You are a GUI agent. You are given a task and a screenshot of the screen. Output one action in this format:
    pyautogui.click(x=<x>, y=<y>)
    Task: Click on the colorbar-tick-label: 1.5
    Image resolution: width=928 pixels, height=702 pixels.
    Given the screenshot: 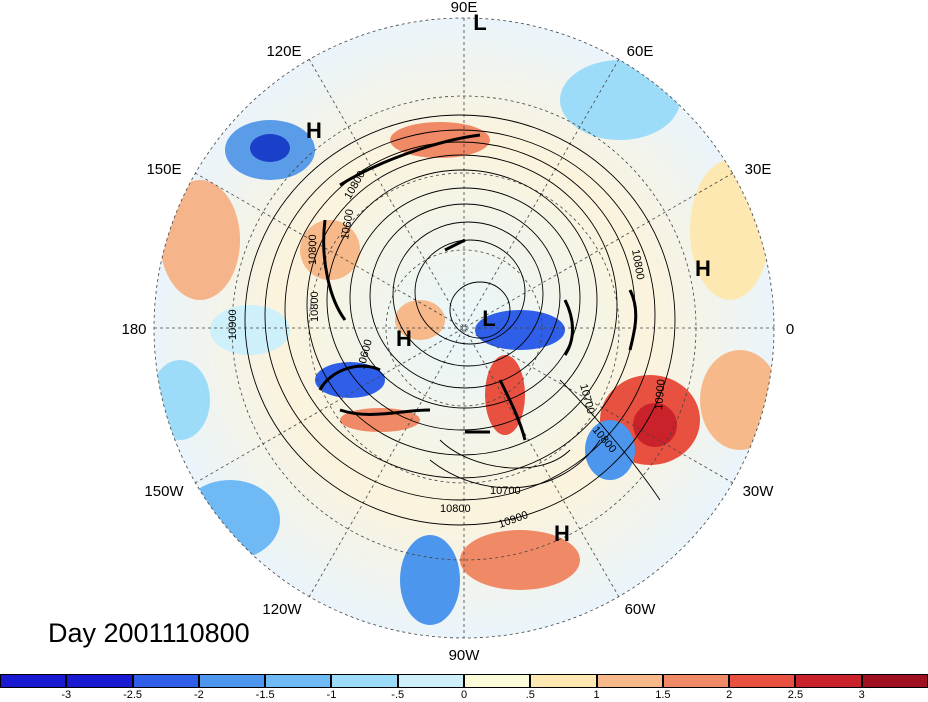 What is the action you would take?
    pyautogui.click(x=663, y=695)
    